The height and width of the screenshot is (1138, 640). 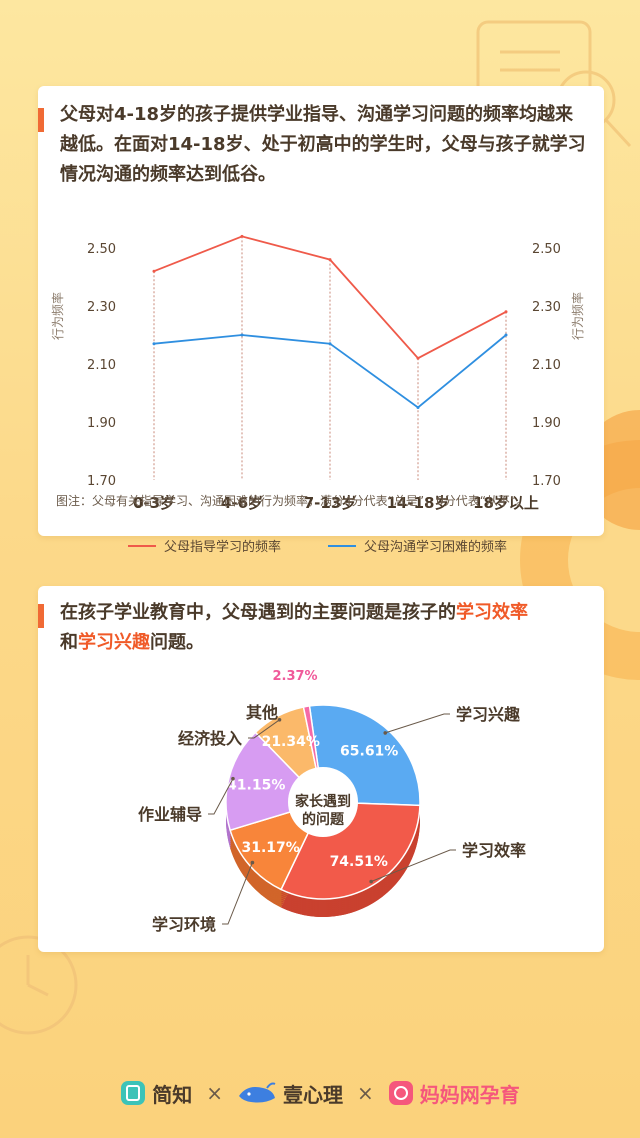 I want to click on heading-text: 和, so click(x=69, y=642).